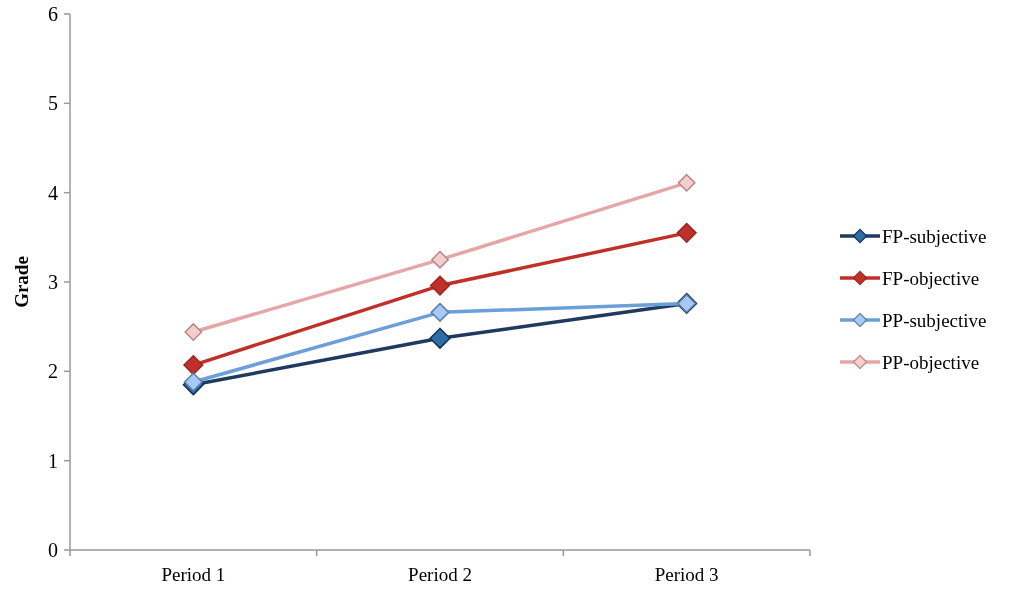 Image resolution: width=1029 pixels, height=598 pixels. What do you see at coordinates (931, 362) in the screenshot?
I see `legend-label: PP-objective` at bounding box center [931, 362].